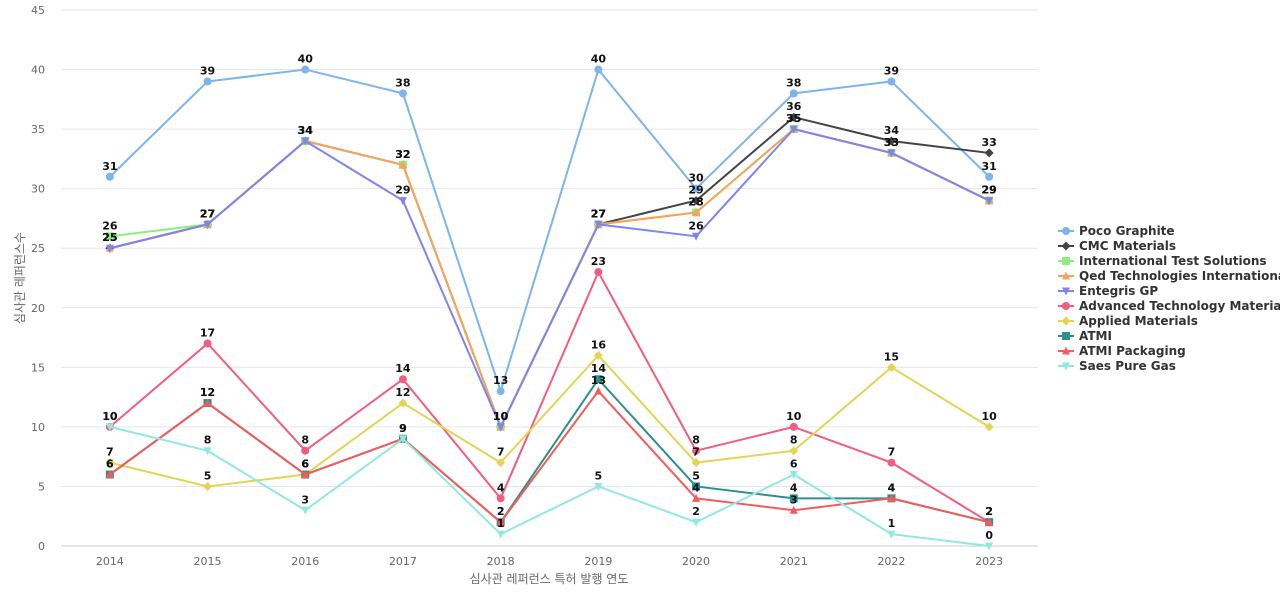 The height and width of the screenshot is (600, 1280). I want to click on legend-item: Advanced Technology Materials, so click(1169, 306).